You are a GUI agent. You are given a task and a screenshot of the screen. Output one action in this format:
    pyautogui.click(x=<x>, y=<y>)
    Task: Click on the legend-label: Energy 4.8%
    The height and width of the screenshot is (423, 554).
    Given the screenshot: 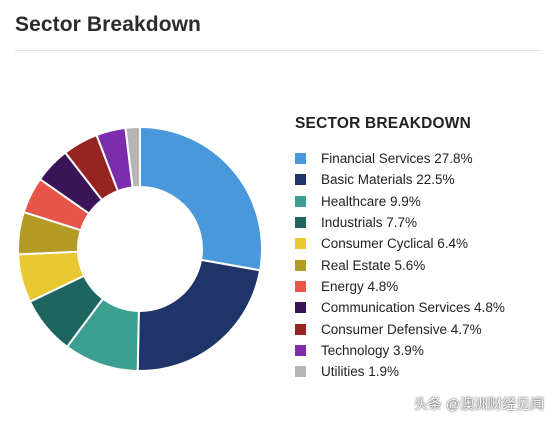 What is the action you would take?
    pyautogui.click(x=360, y=286)
    